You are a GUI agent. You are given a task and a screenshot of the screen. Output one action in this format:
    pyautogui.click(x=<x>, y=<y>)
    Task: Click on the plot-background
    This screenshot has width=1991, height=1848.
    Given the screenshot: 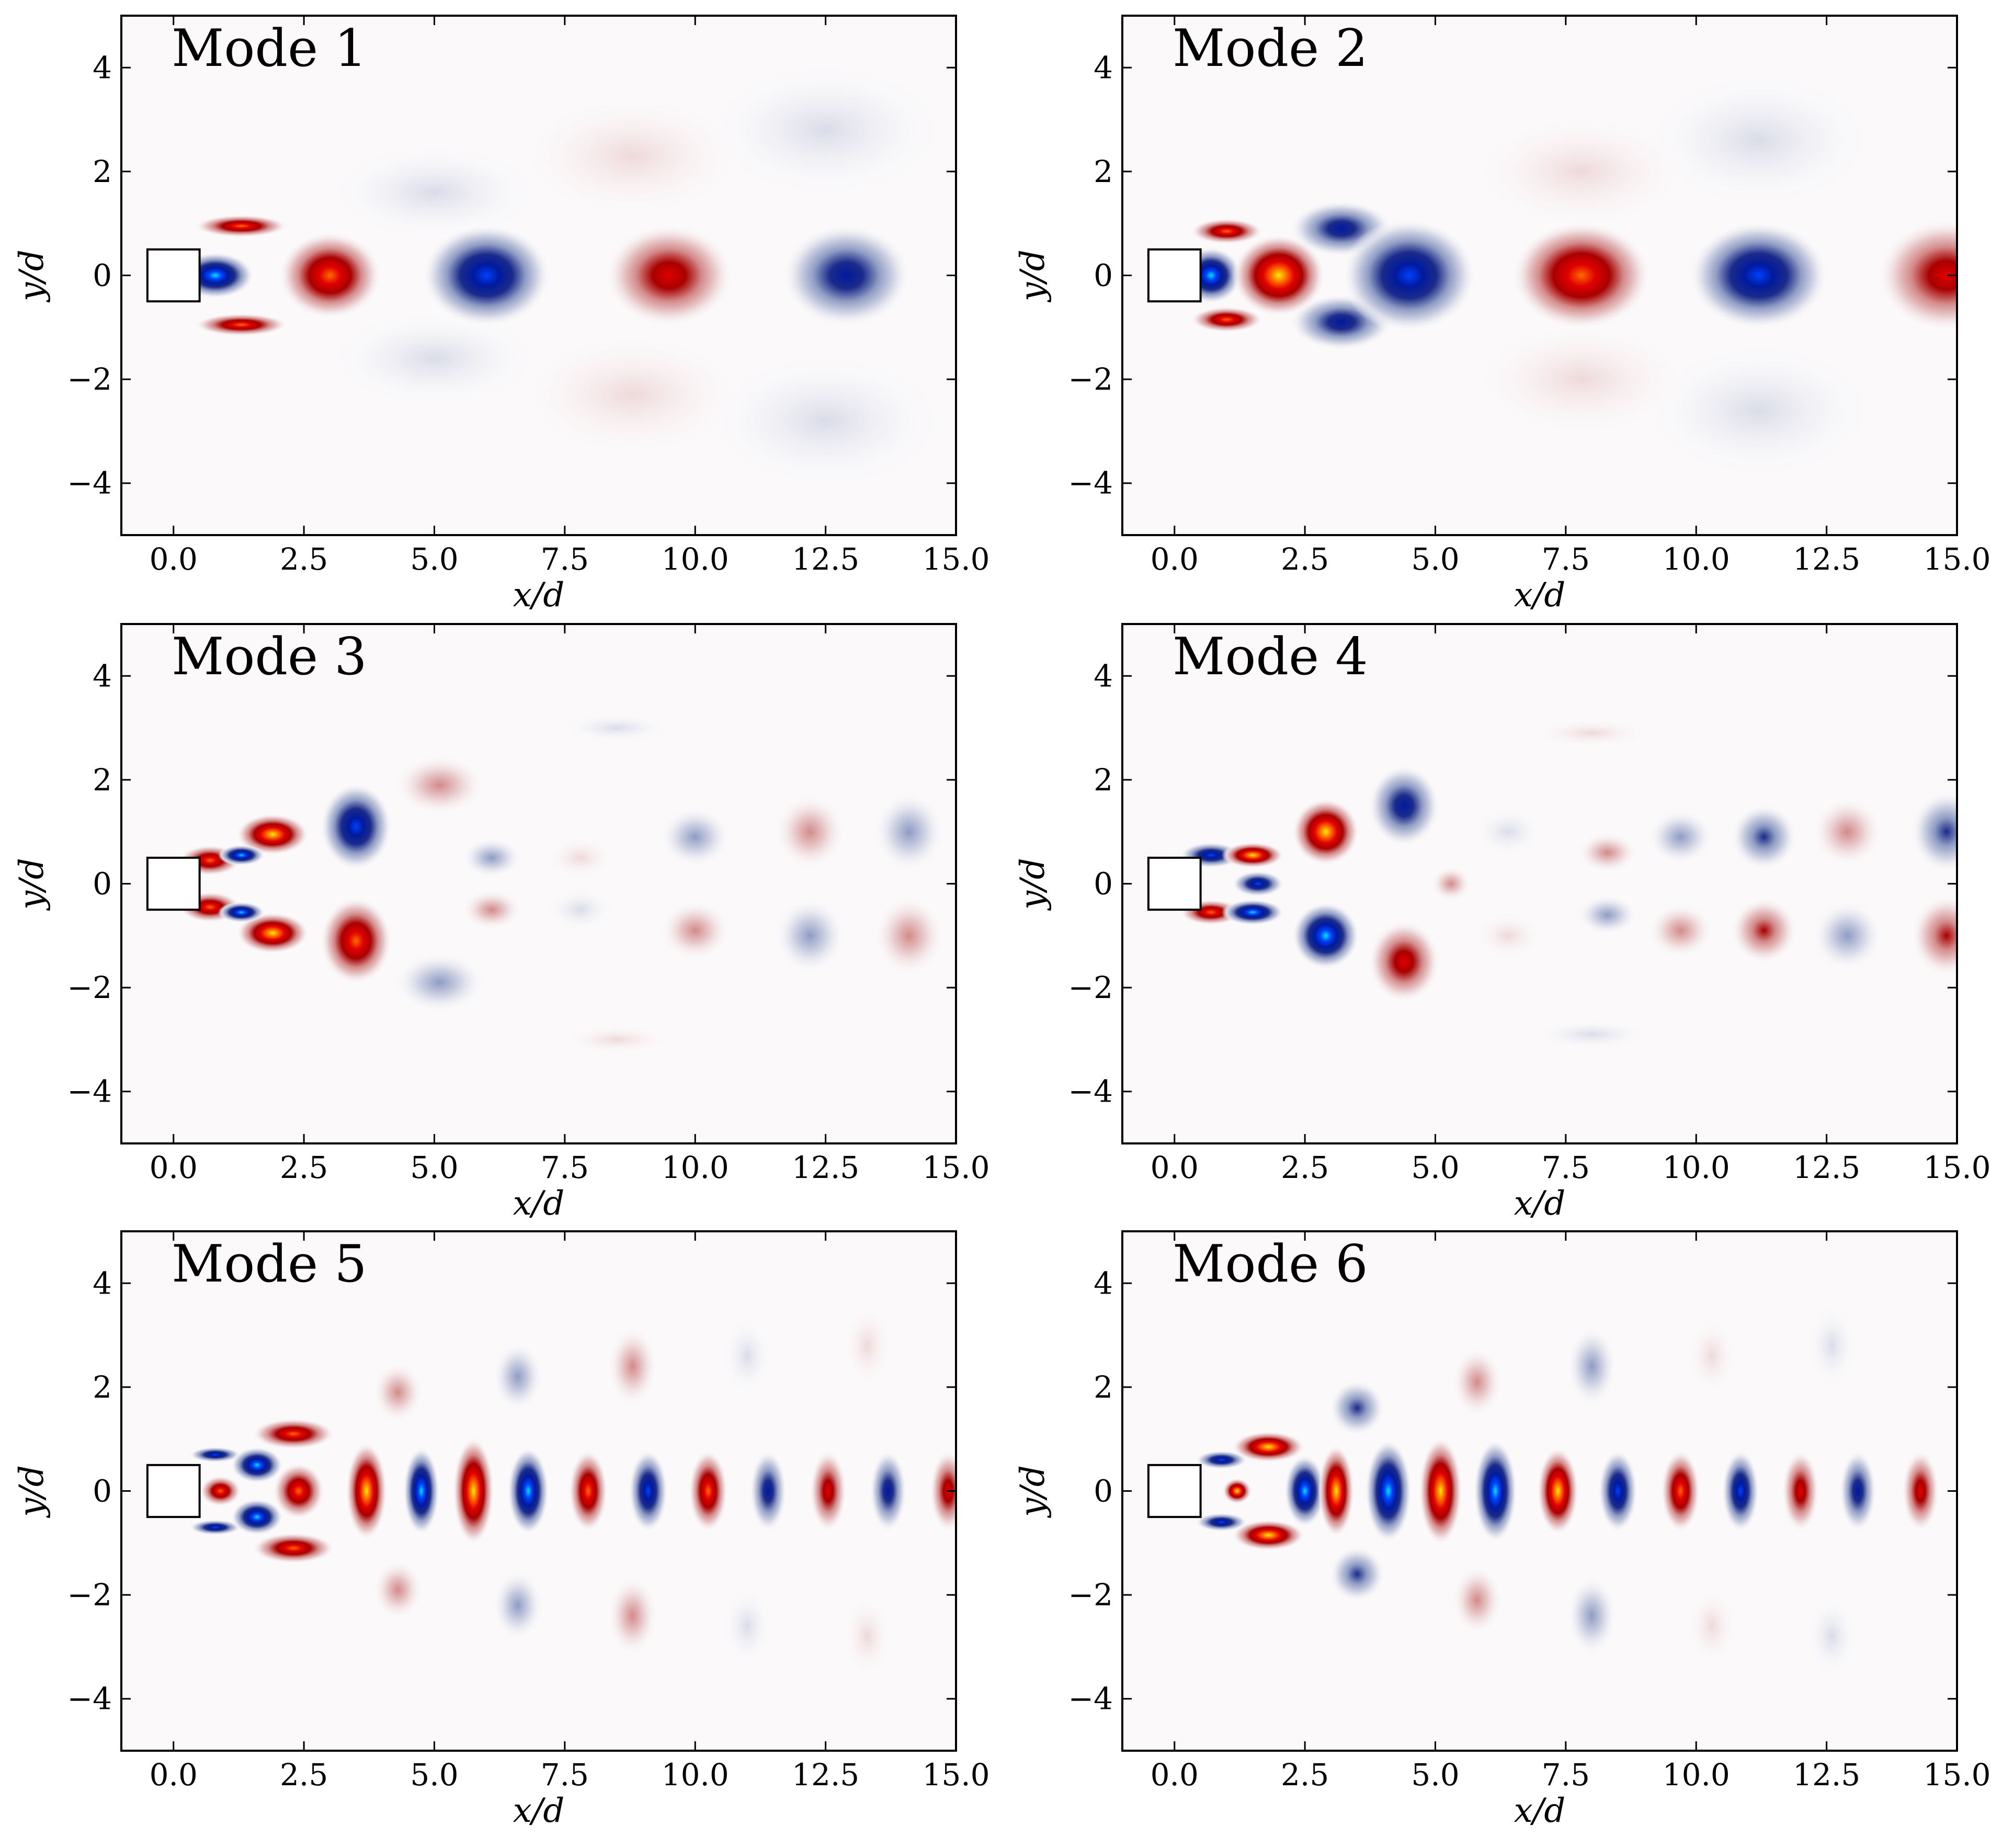 What is the action you would take?
    pyautogui.click(x=539, y=883)
    